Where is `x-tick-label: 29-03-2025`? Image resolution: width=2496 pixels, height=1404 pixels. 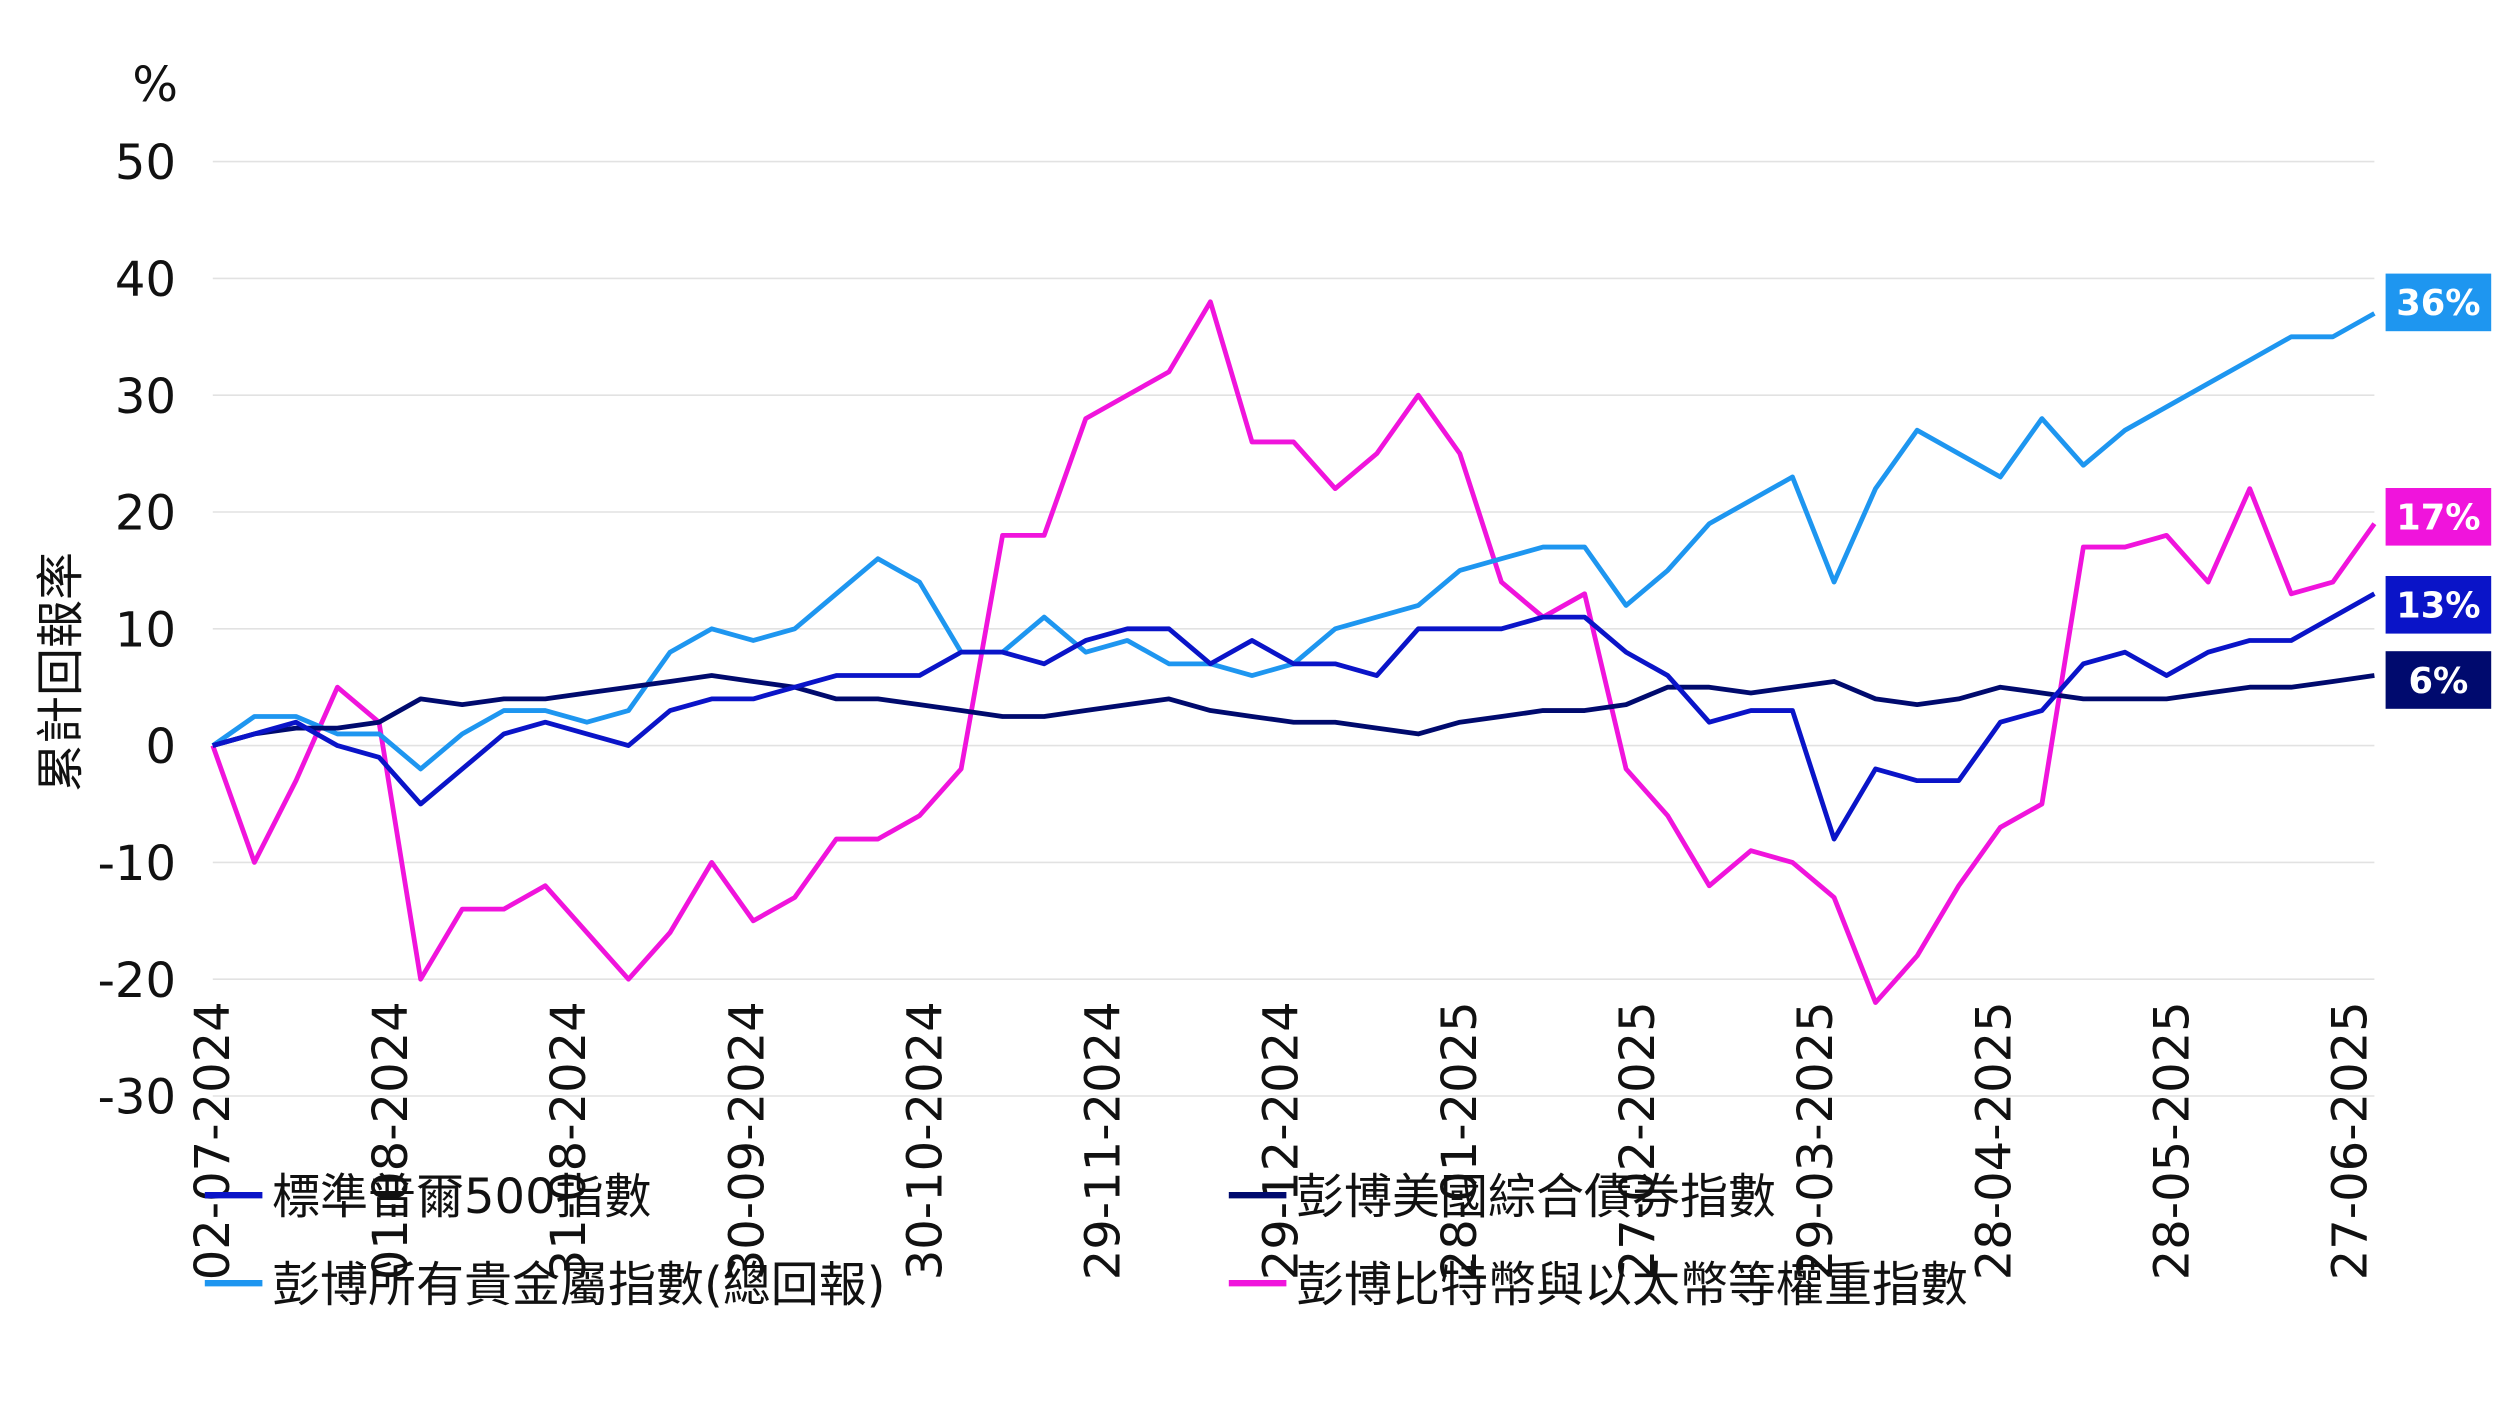 x-tick-label: 29-03-2025 is located at coordinates (1816, 1140).